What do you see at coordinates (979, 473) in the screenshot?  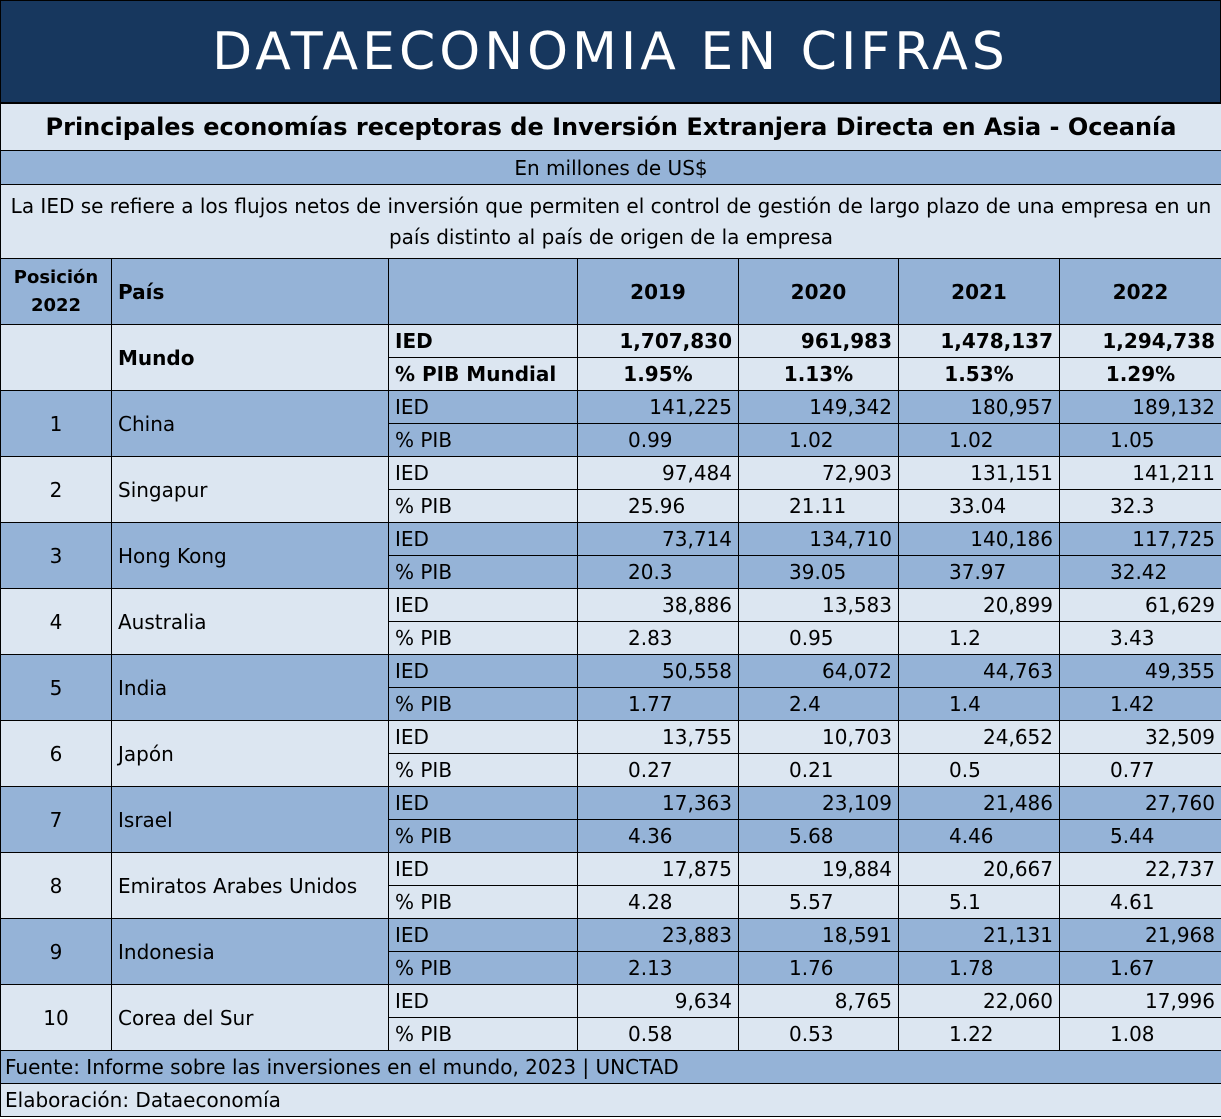 I see `ied-value: 131,151` at bounding box center [979, 473].